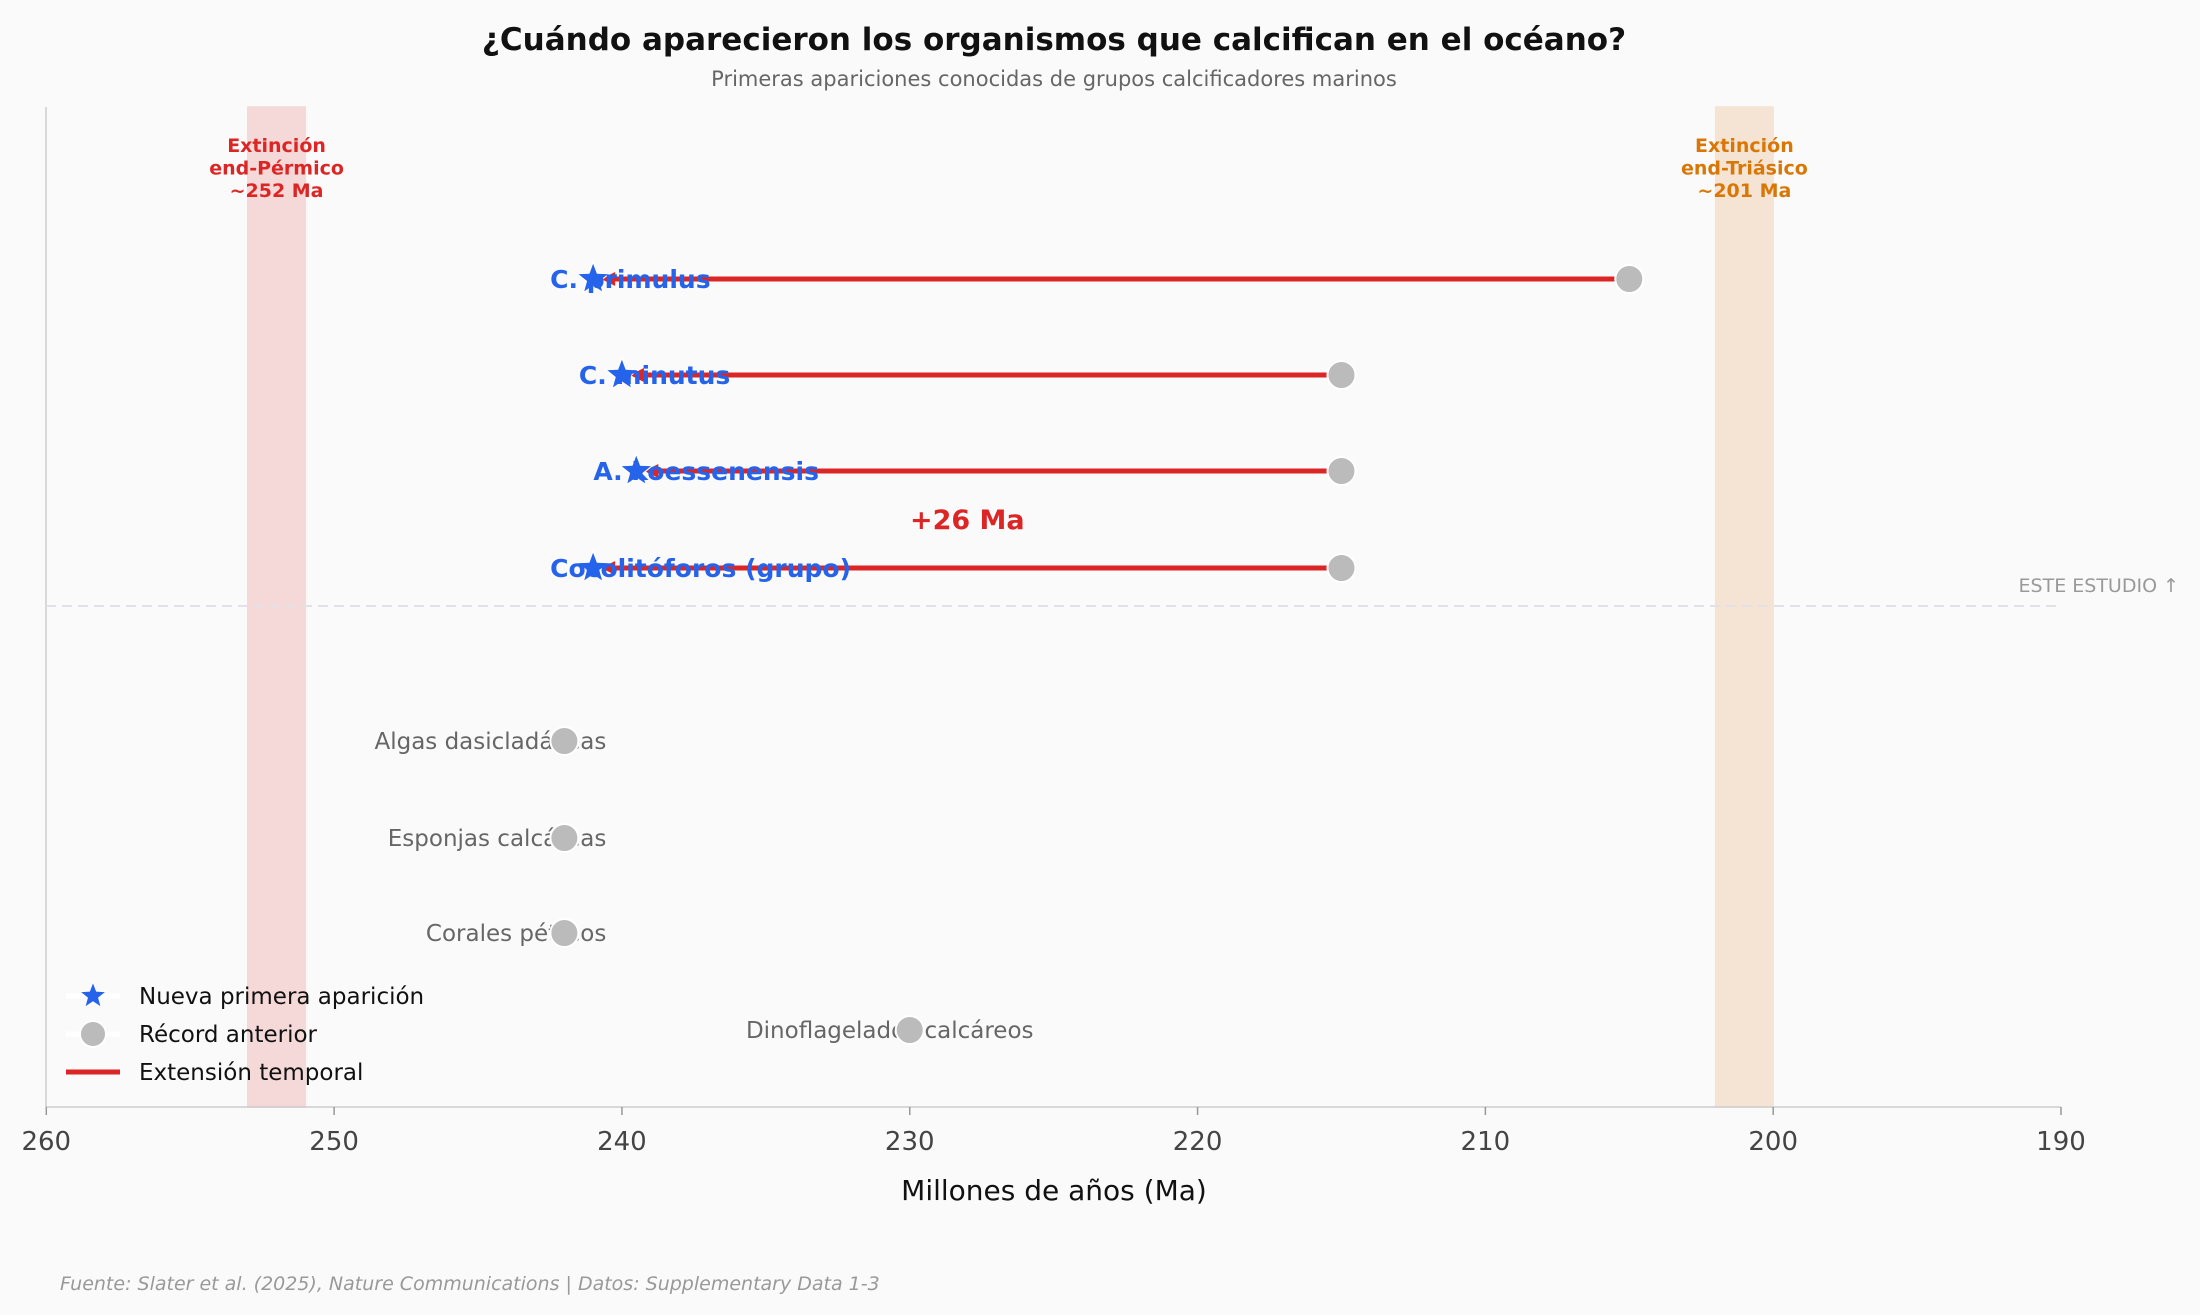 This screenshot has width=2200, height=1315. Describe the element at coordinates (2099, 586) in the screenshot. I see `study-divider-label: ESTE ESTUDIO ↑` at that location.